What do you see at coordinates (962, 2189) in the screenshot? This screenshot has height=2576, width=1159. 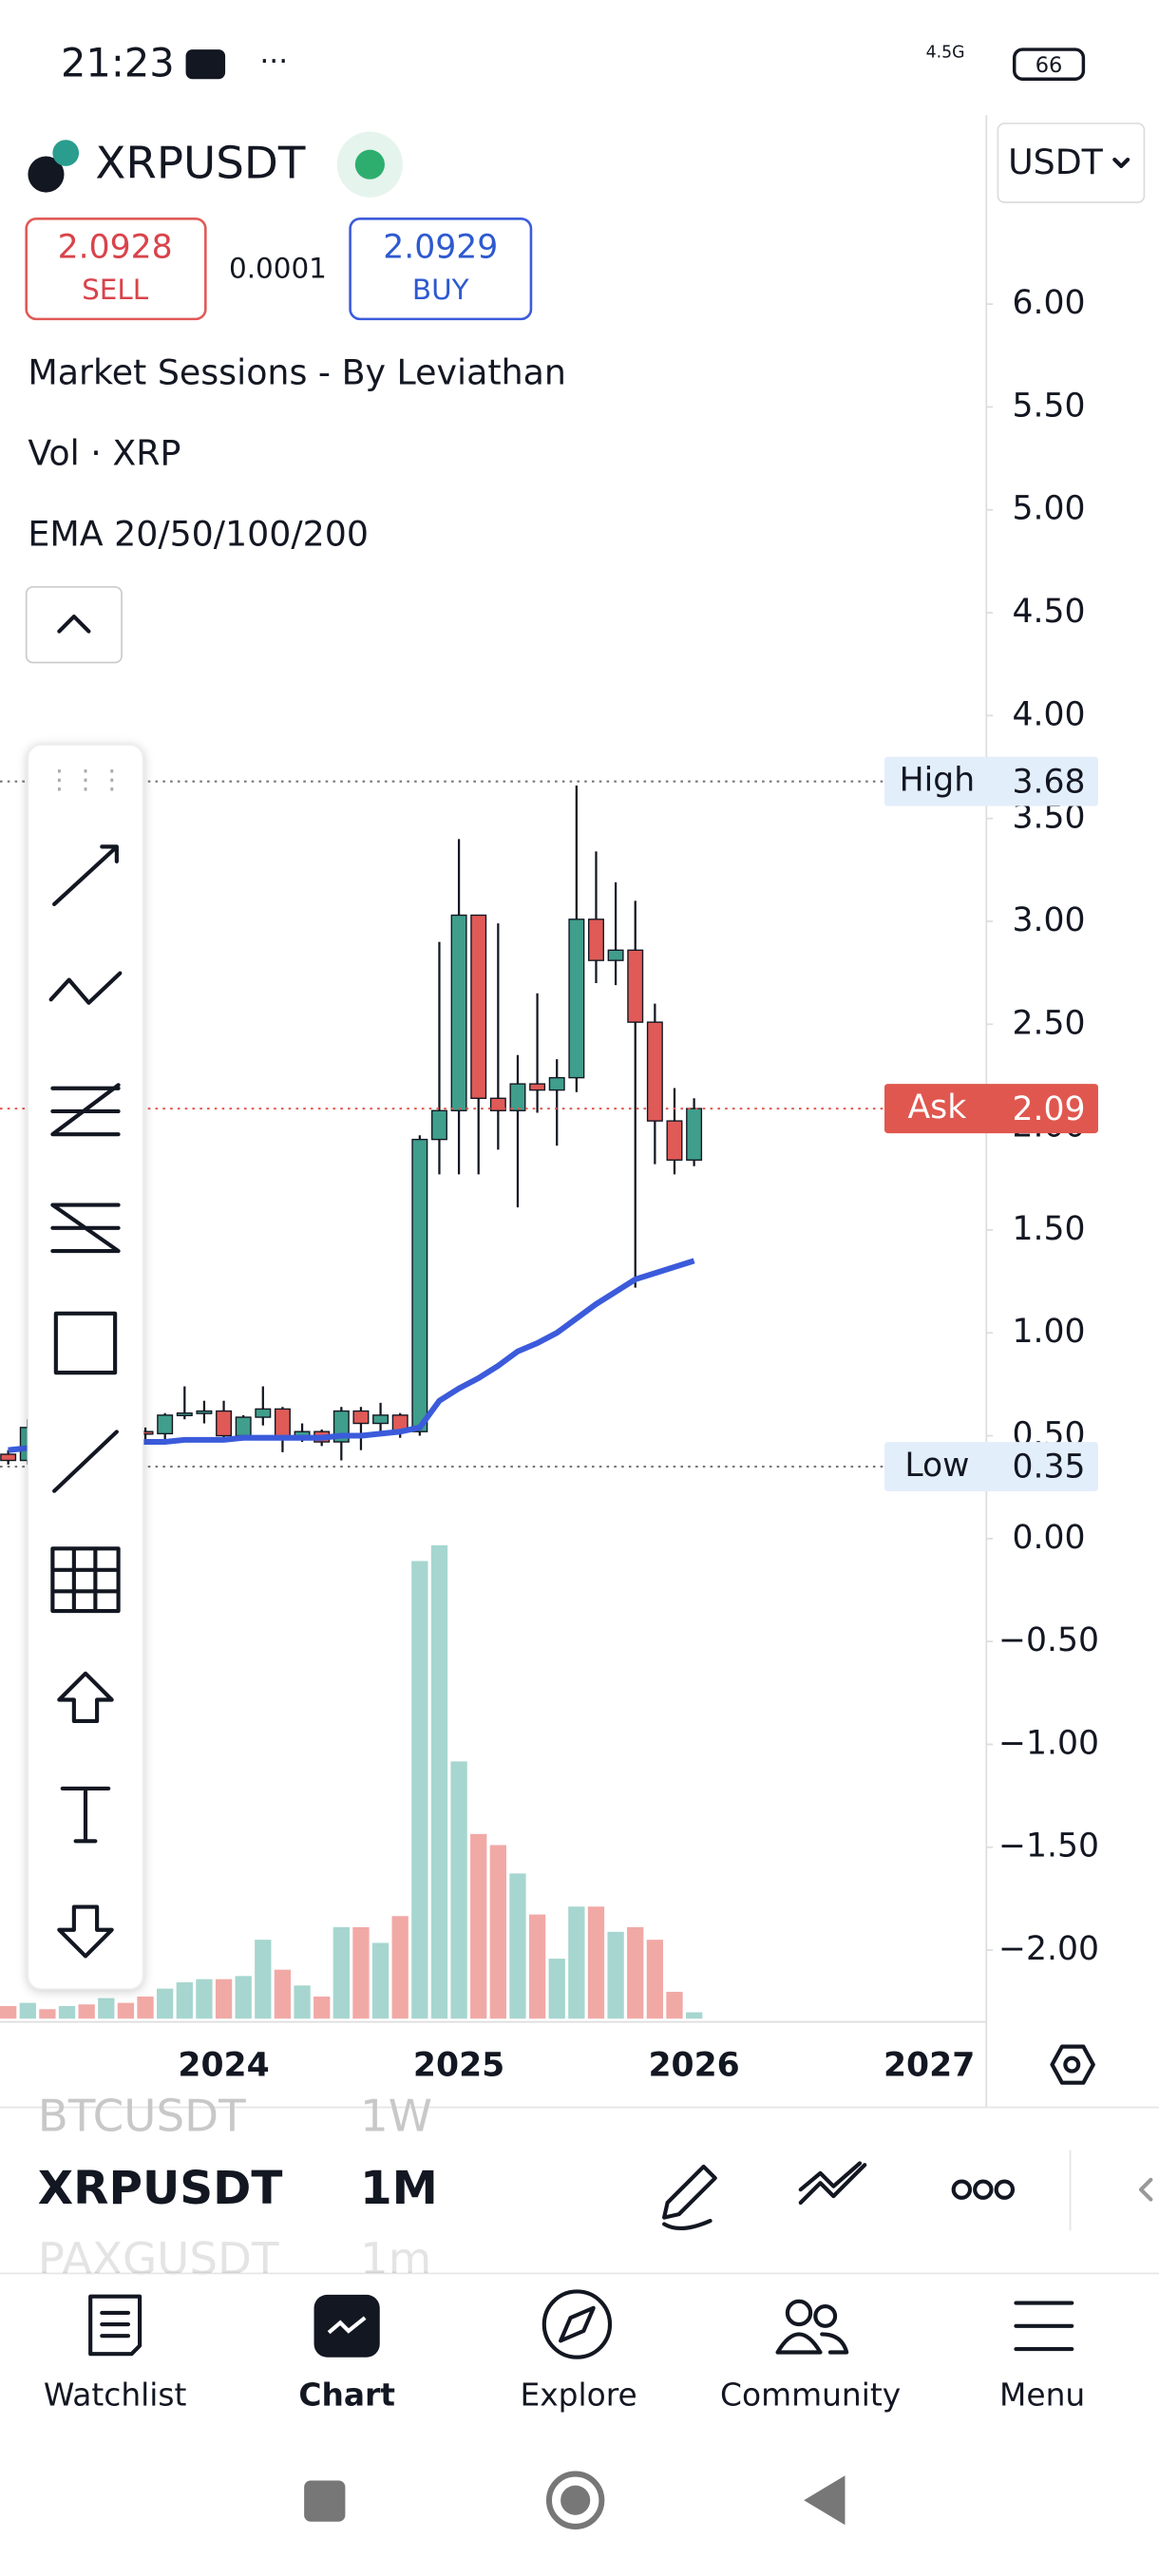 I see `more-button` at bounding box center [962, 2189].